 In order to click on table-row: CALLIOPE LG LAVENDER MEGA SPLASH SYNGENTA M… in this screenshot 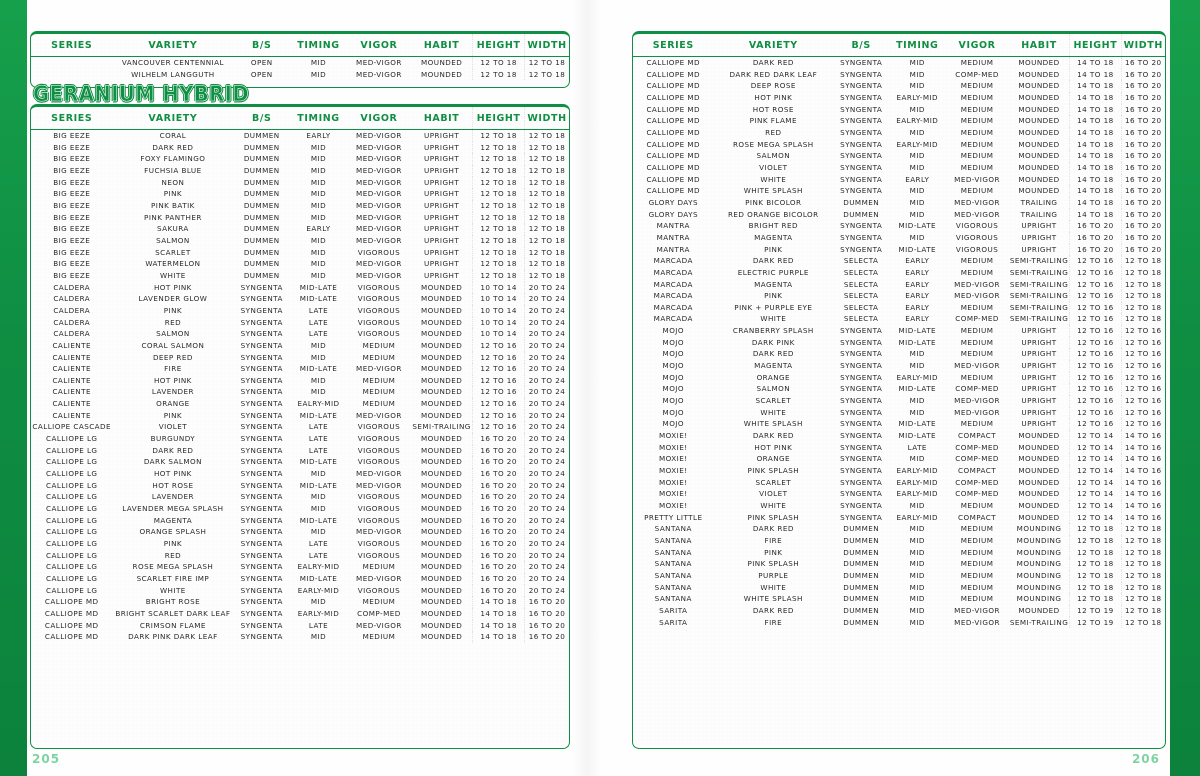, I will do `click(300, 509)`.